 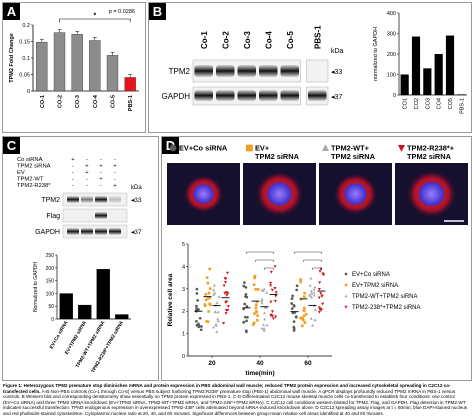 I want to click on panel-d-chart-y-label: Relative cell area, so click(x=170, y=299).